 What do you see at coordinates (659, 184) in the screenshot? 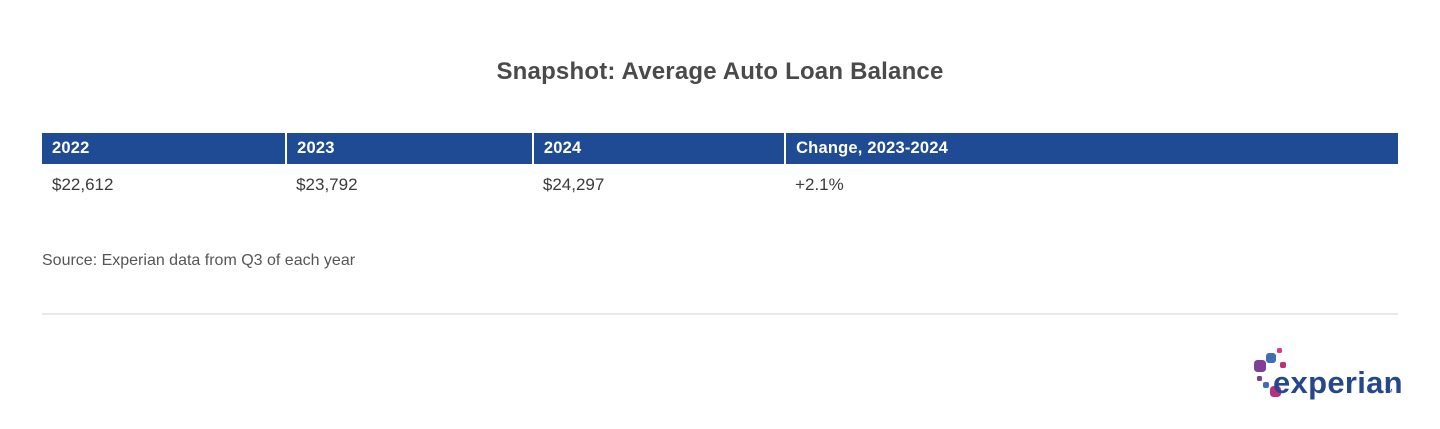
I see `table-cell-balance-2024: $24,297` at bounding box center [659, 184].